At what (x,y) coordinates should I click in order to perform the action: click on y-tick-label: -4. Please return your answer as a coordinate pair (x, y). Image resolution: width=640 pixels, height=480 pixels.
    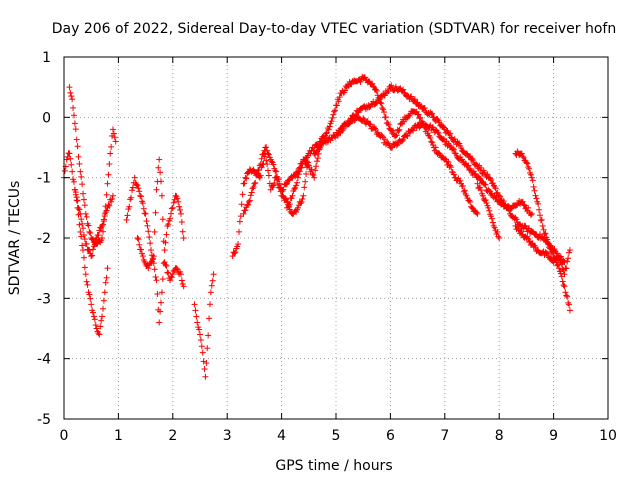
    Looking at the image, I should click on (44, 360).